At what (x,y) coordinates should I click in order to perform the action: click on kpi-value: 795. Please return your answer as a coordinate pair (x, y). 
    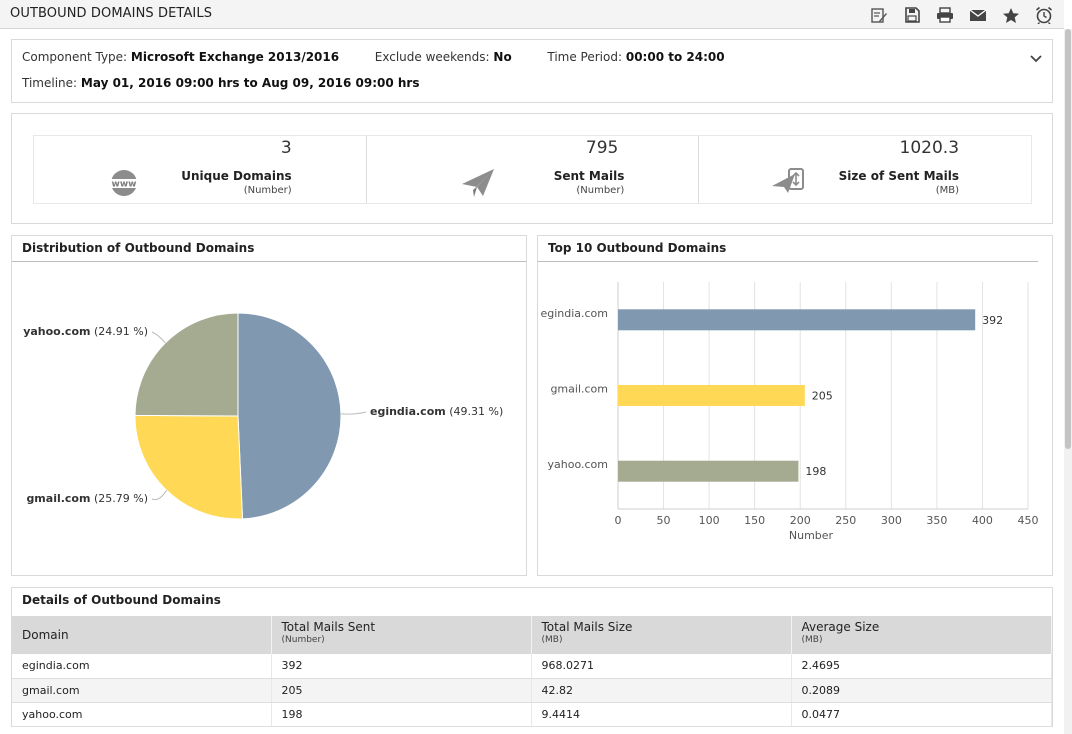
    Looking at the image, I should click on (602, 148).